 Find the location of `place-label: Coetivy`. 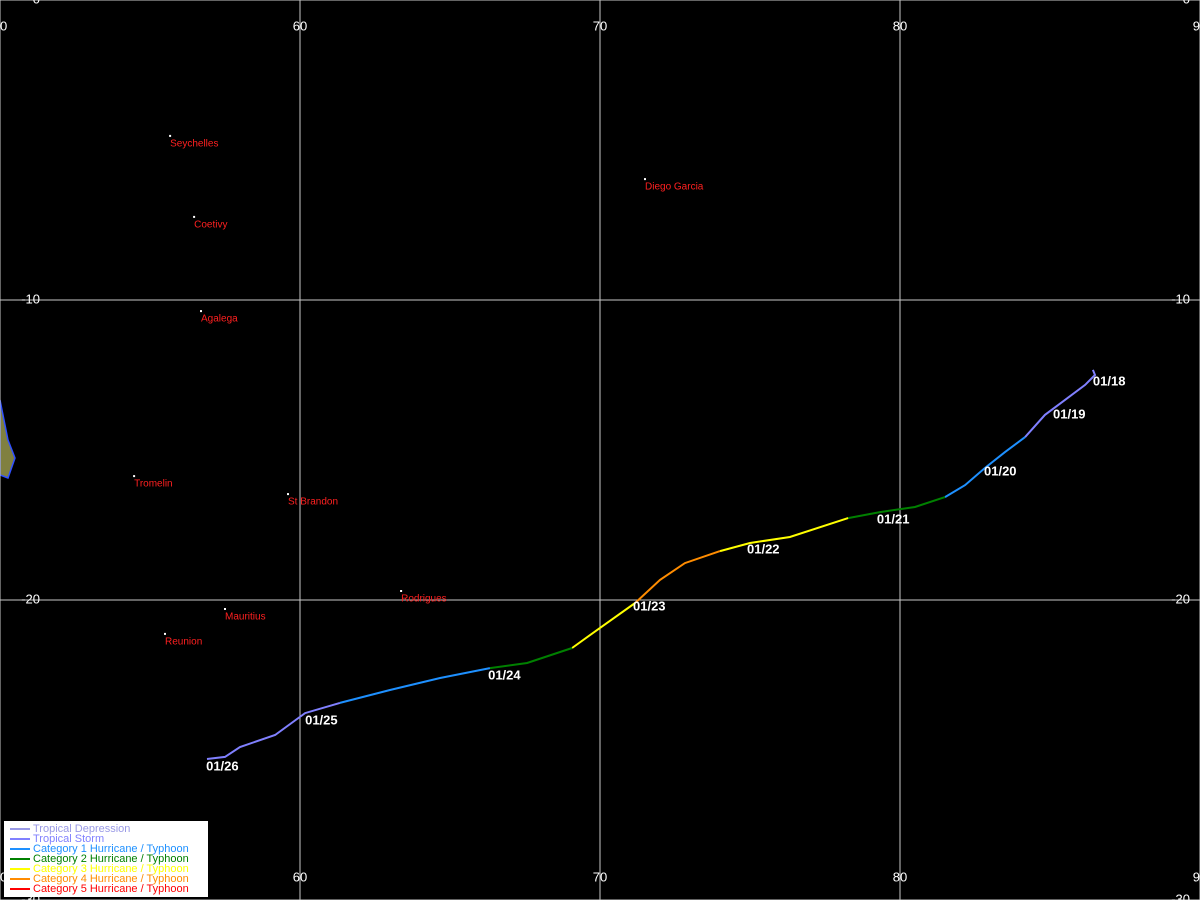

place-label: Coetivy is located at coordinates (210, 225).